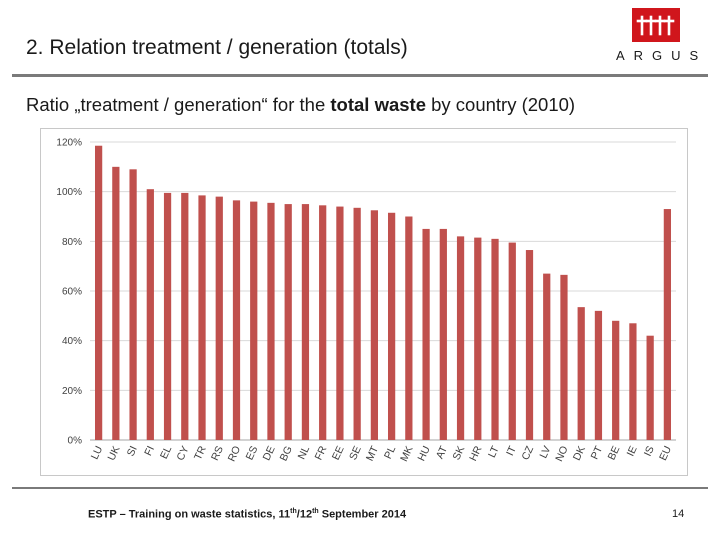 The width and height of the screenshot is (720, 540). I want to click on footer-main: ESTP – Training on waste statistics, 11, so click(189, 514).